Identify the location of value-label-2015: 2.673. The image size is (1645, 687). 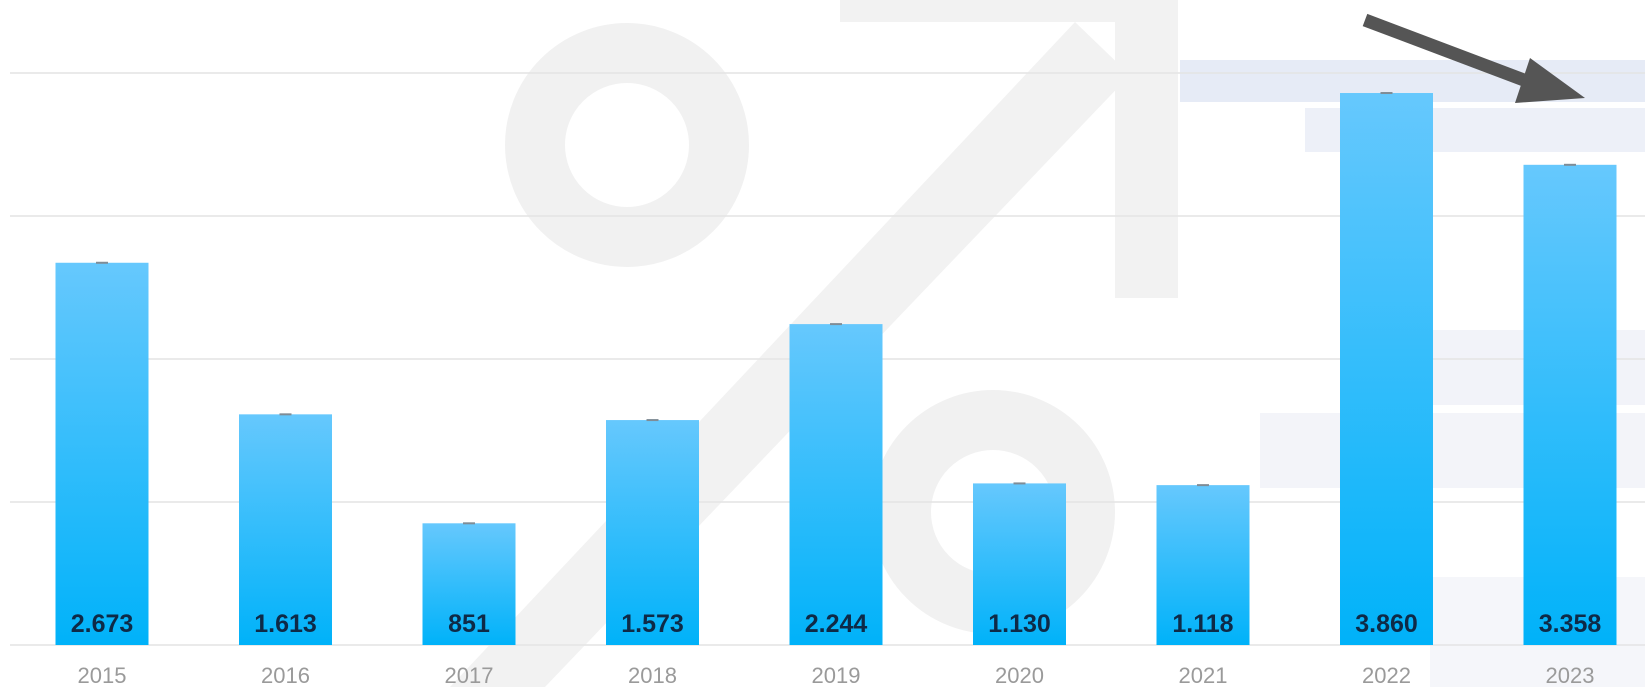
(102, 624).